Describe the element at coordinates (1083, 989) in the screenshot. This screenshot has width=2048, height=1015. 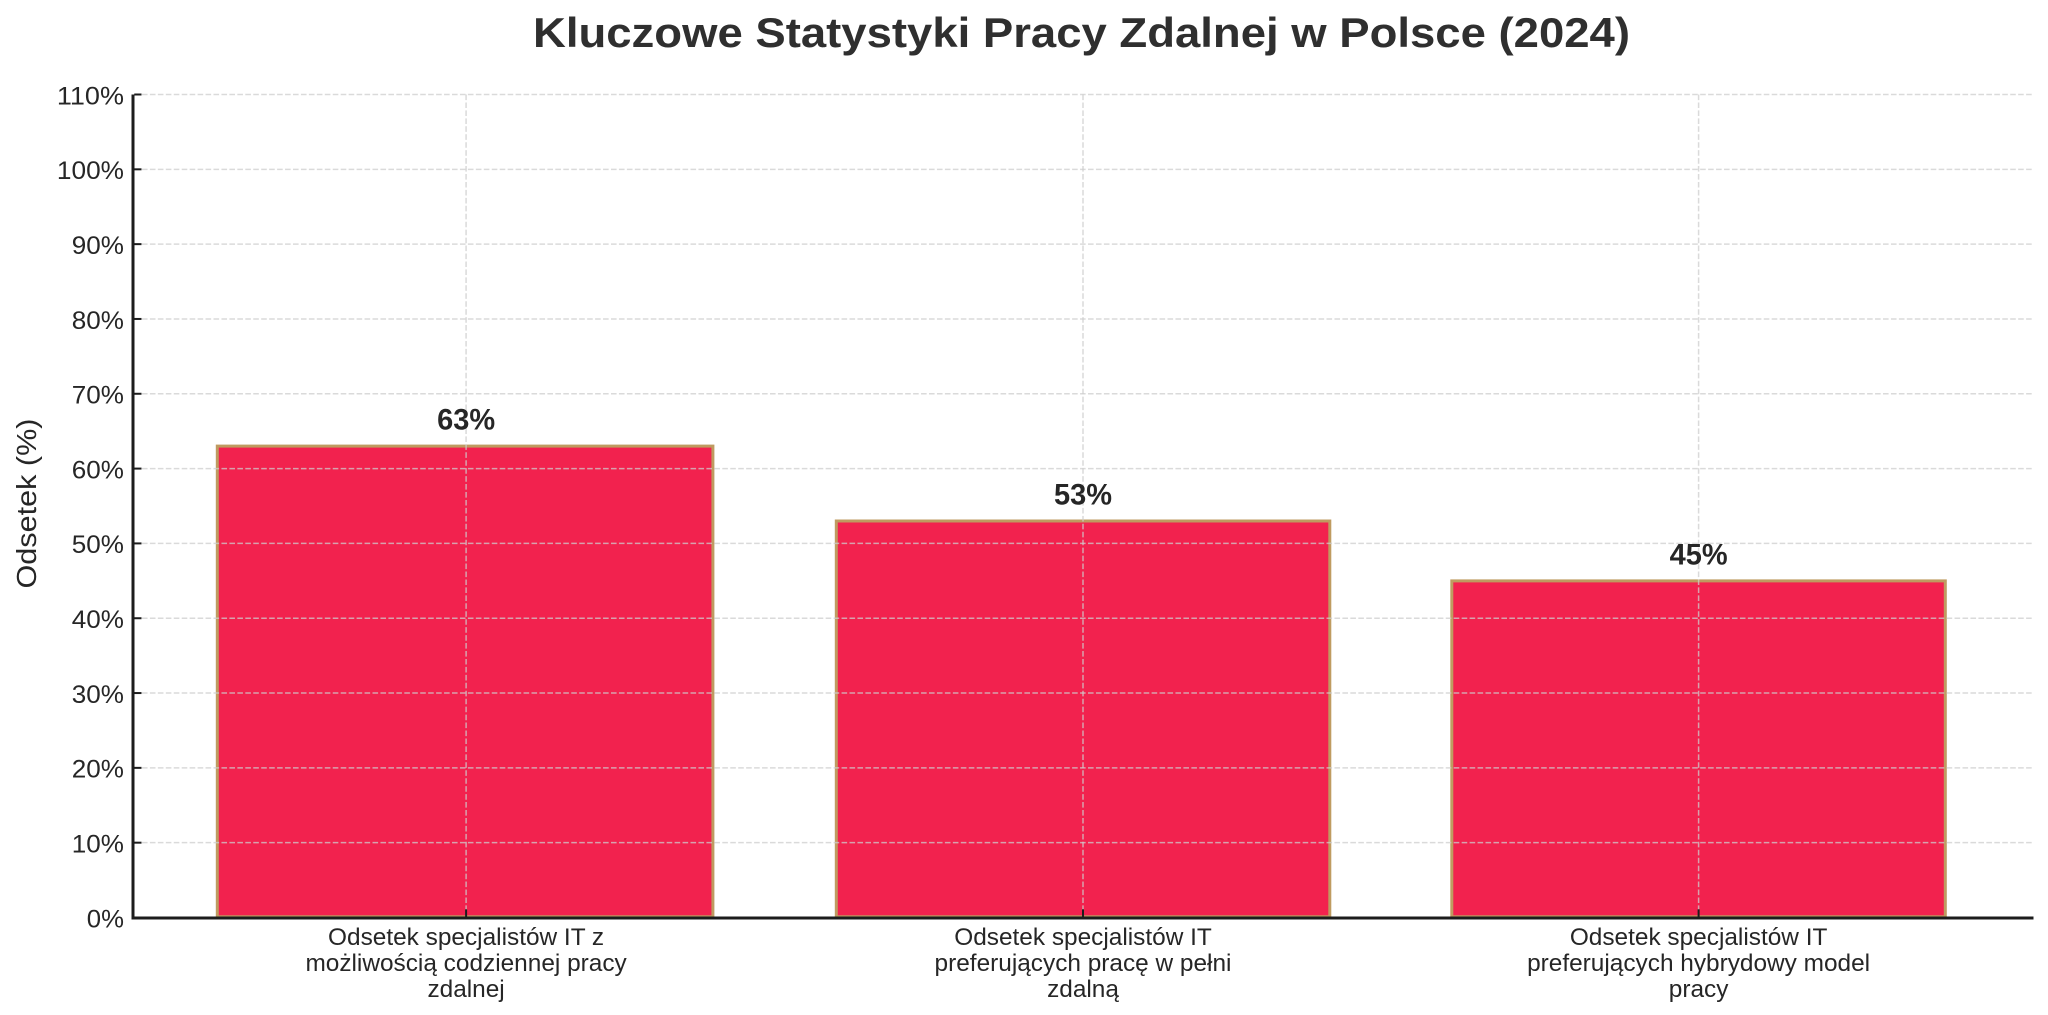
I see `svg-text: zdalną` at that location.